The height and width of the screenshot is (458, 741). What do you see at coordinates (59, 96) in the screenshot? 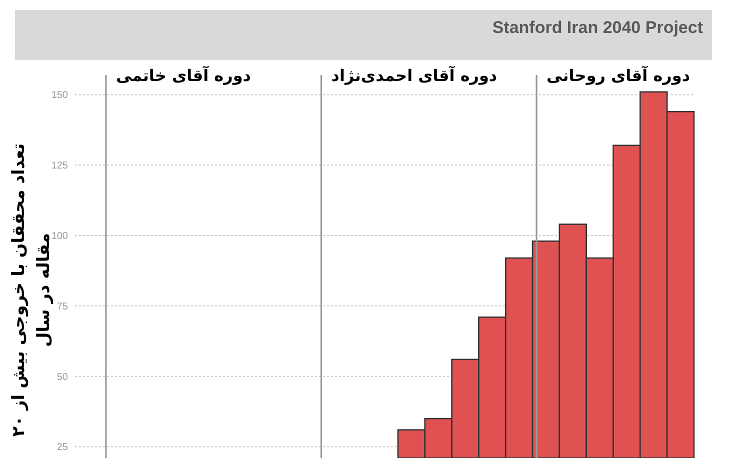
I see `y-tick-label: 150` at bounding box center [59, 96].